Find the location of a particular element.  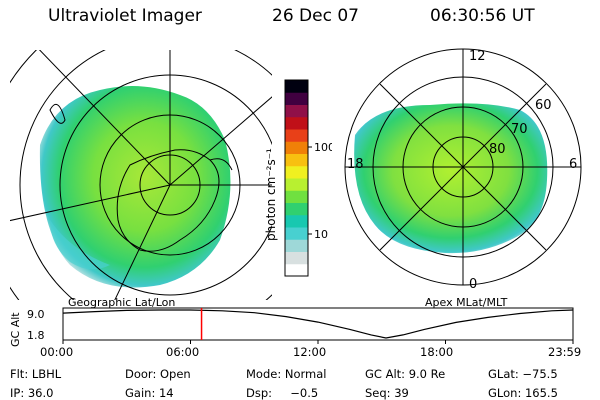

mlat-label-60: 60 is located at coordinates (543, 105).